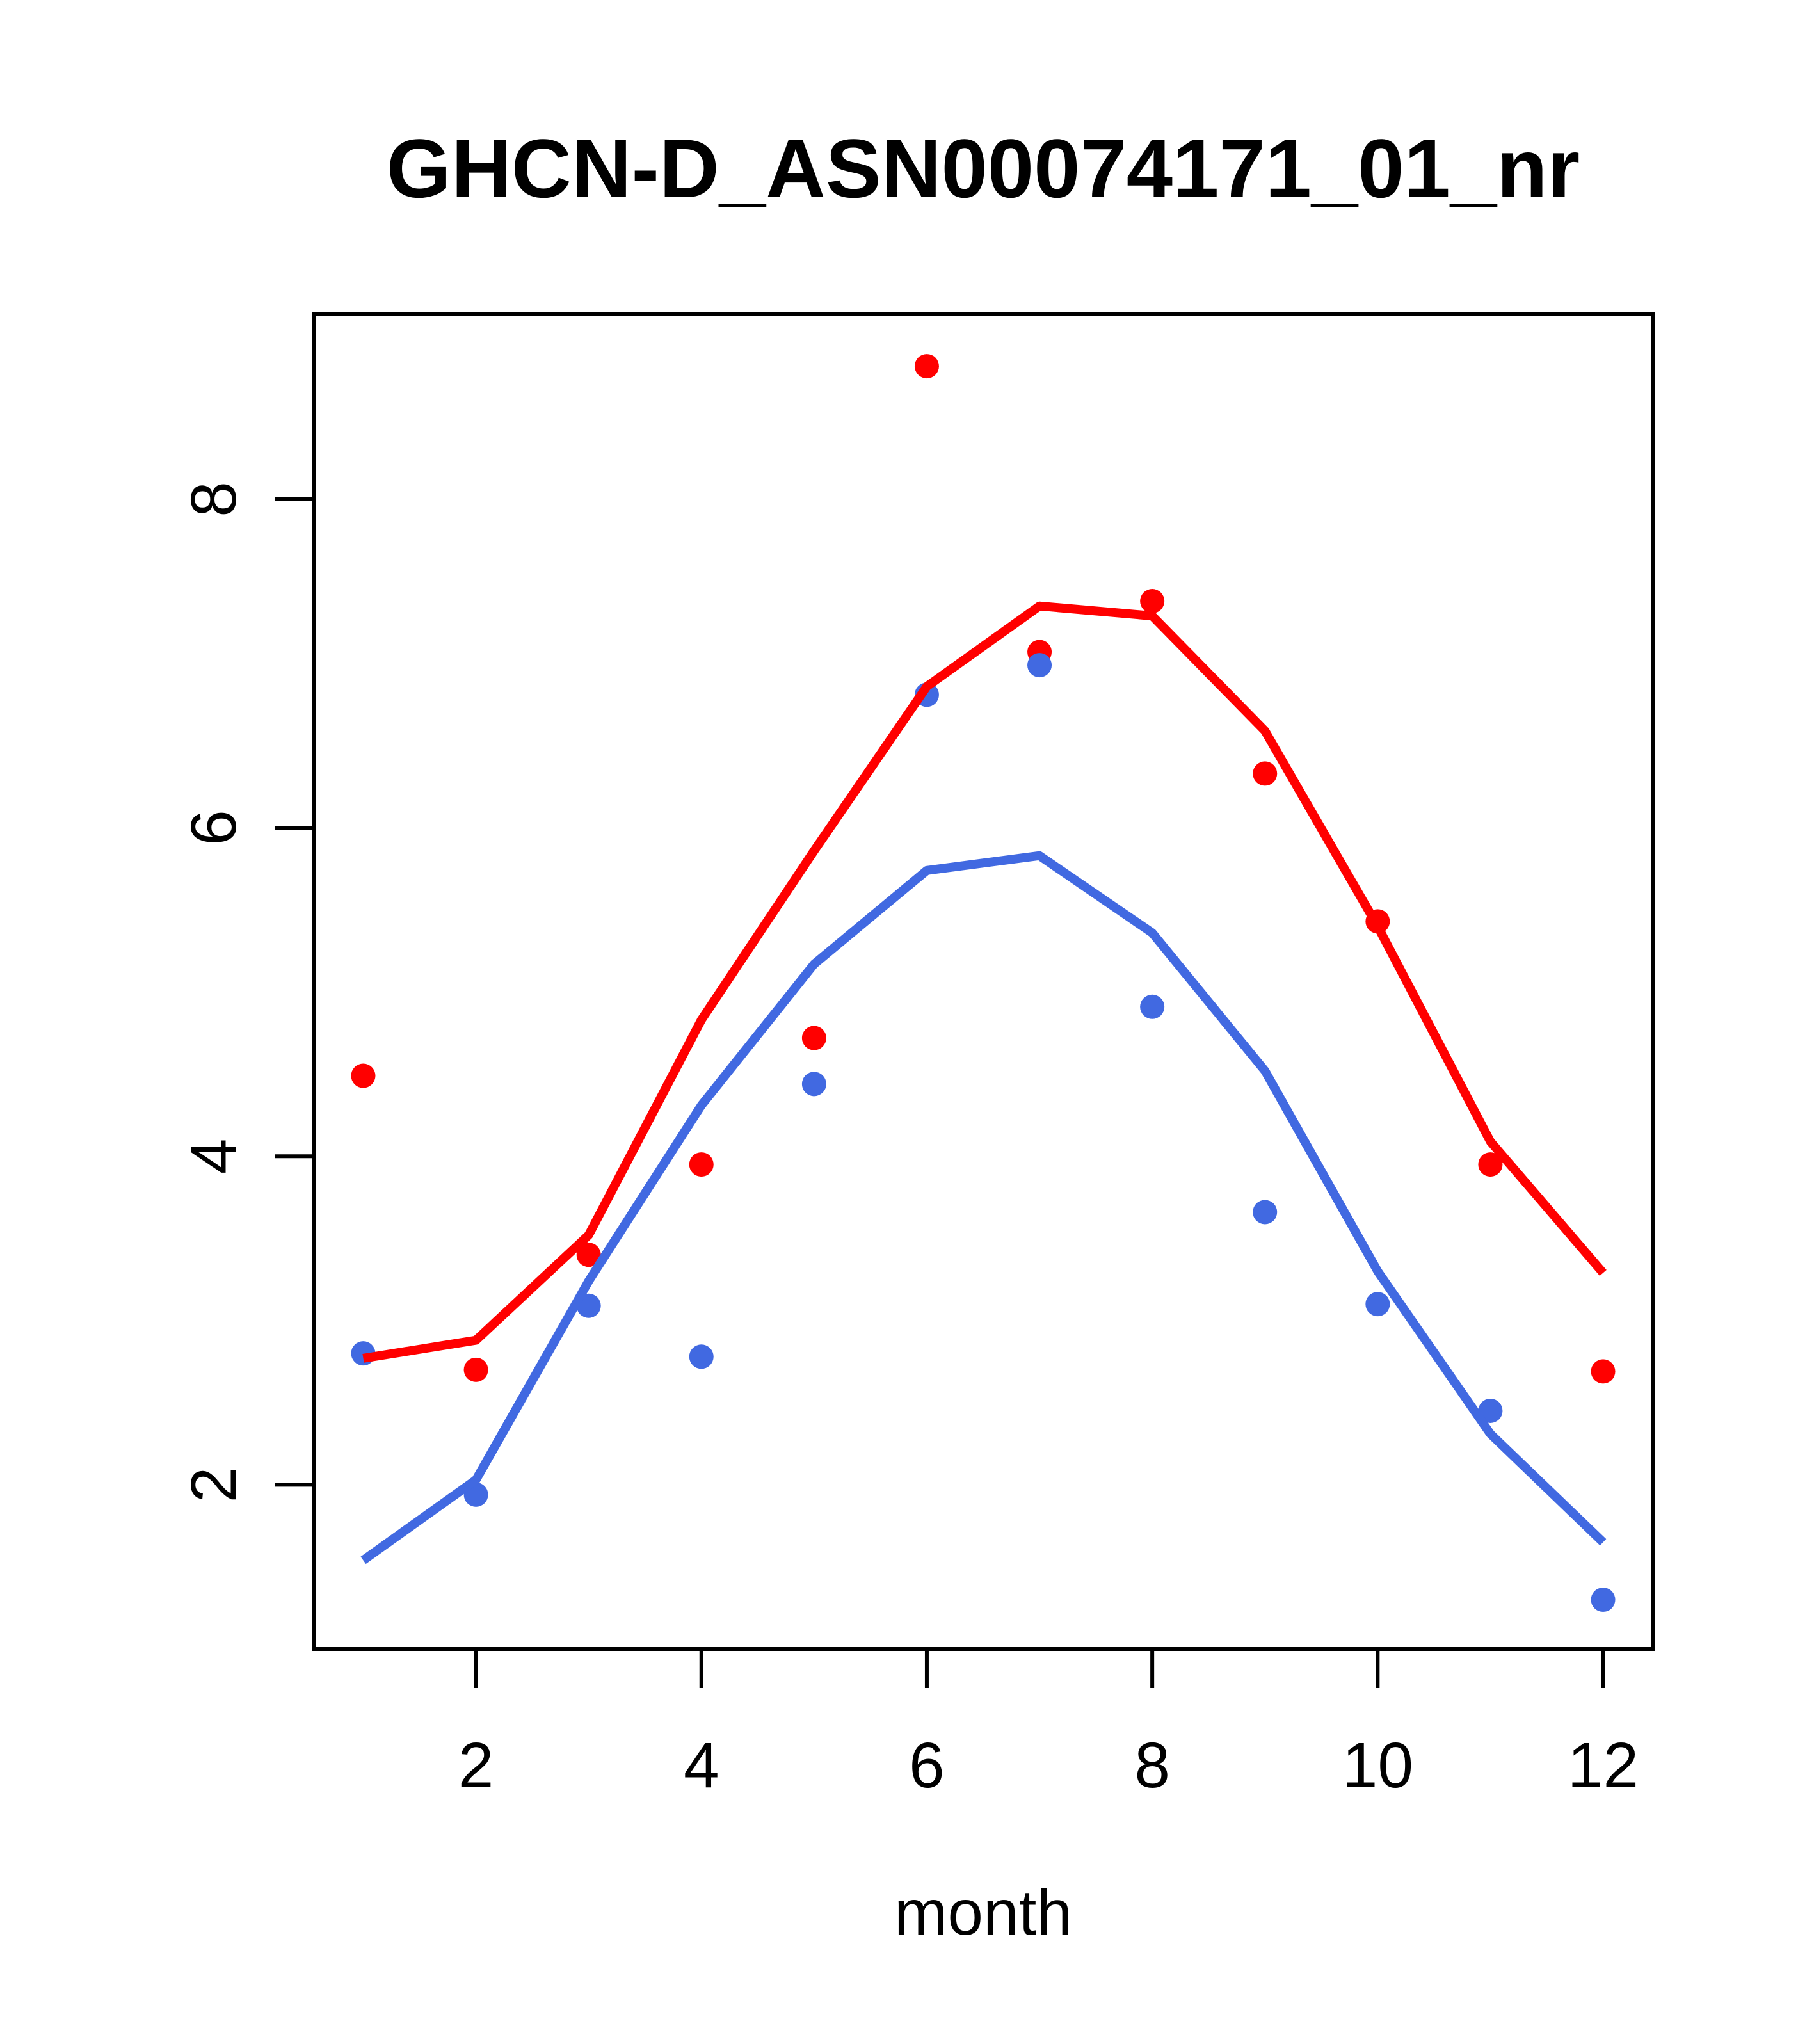 This screenshot has height=2044, width=1814. I want to click on data-point-blue-points-m12, so click(1603, 1600).